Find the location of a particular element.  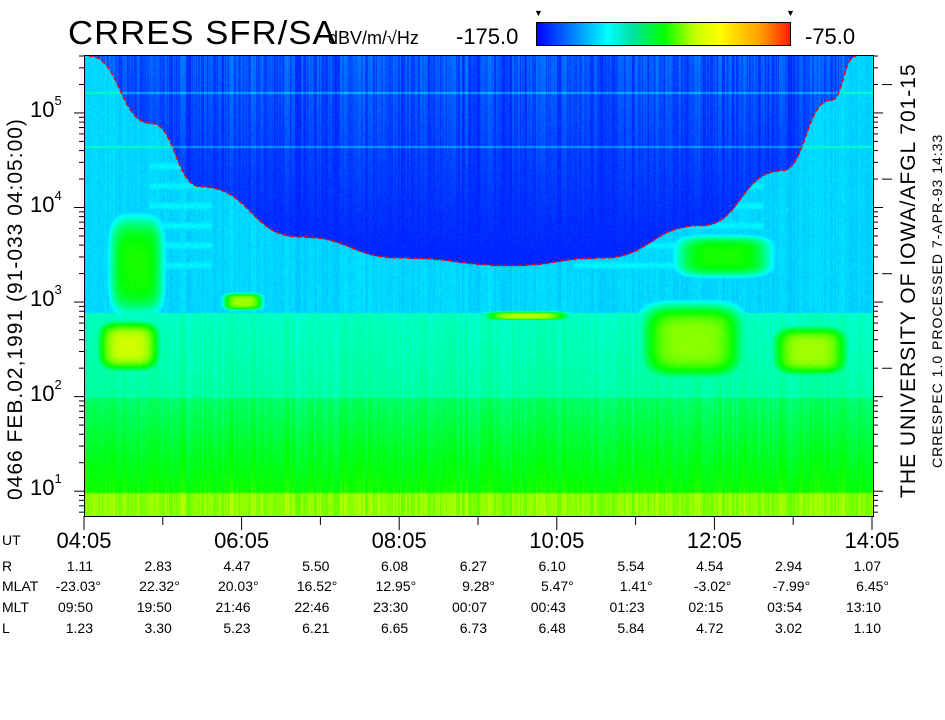

ephemeris-cell: 1.41° is located at coordinates (636, 586).